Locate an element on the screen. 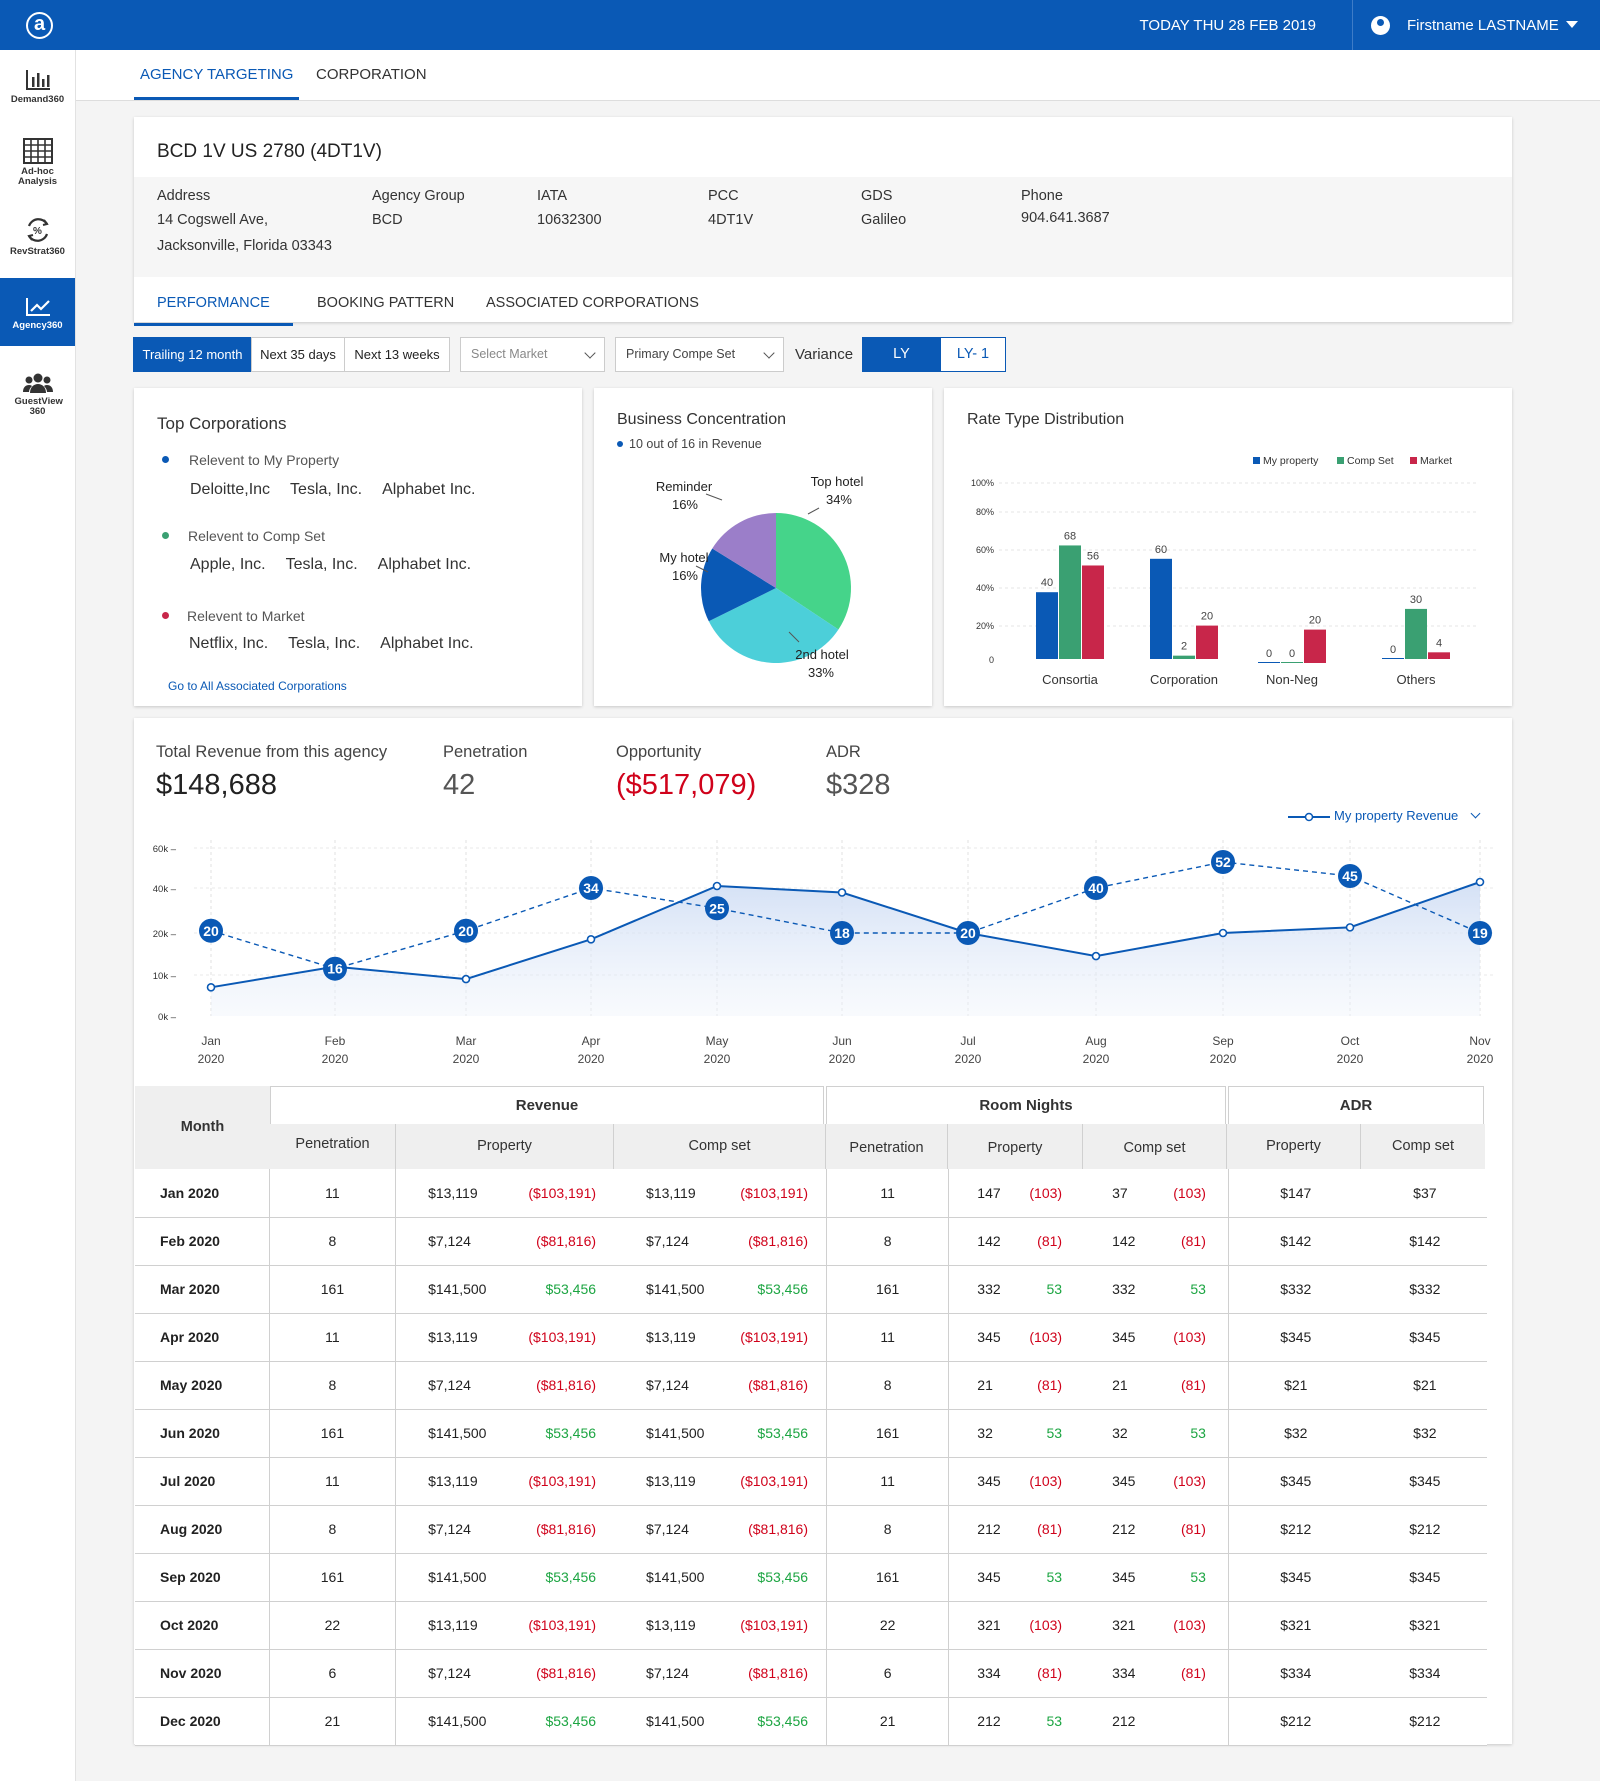 Image resolution: width=1600 pixels, height=1781 pixels. cell-rn_pen: 8 is located at coordinates (888, 1241).